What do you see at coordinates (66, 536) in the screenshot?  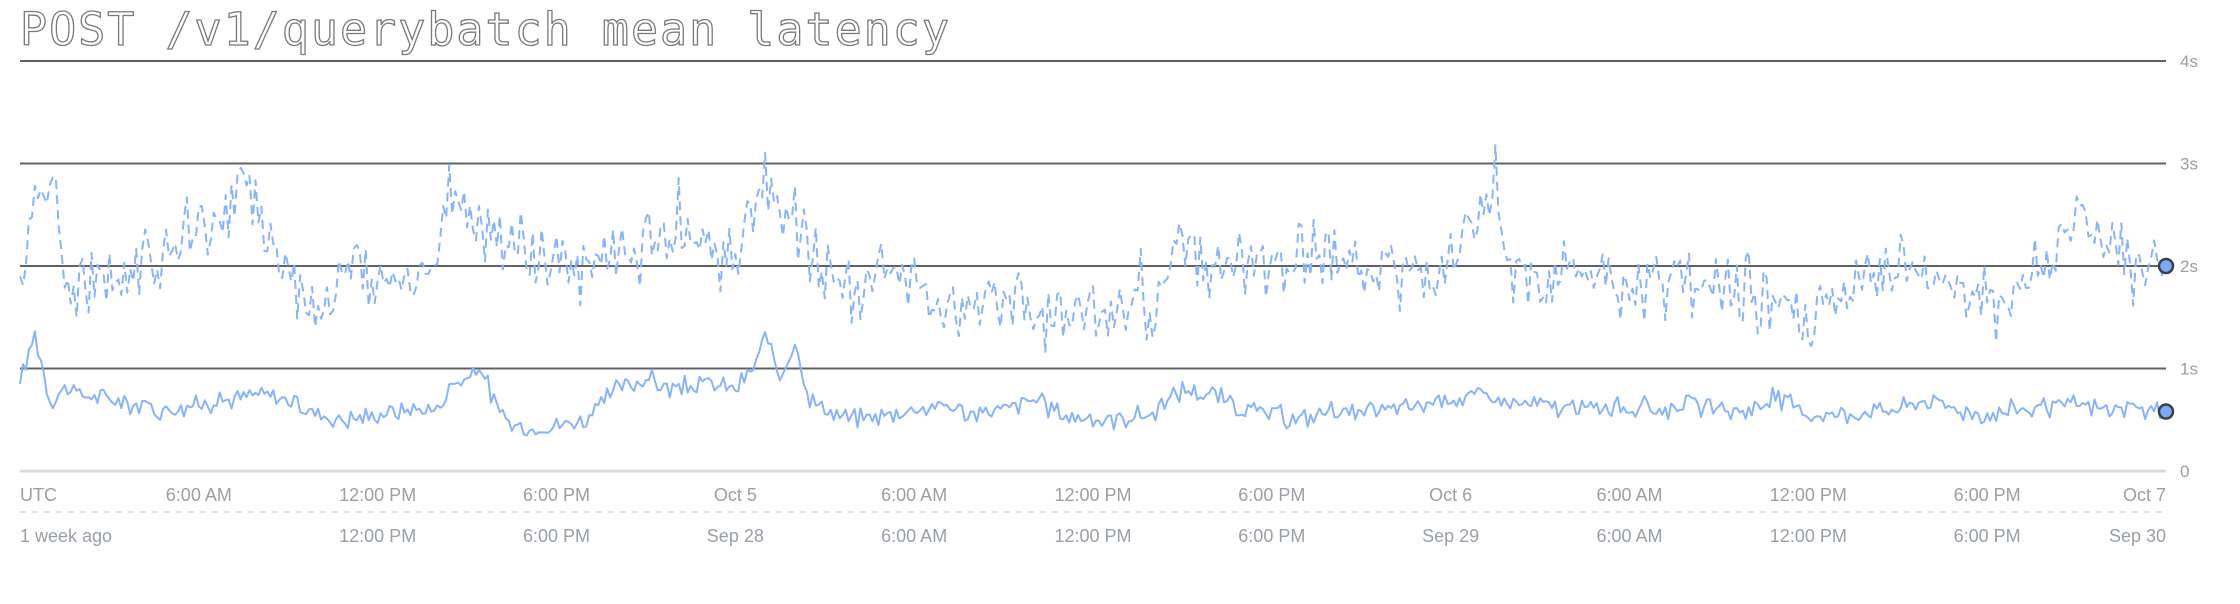 I see `x-tick-label: 1 week ago` at bounding box center [66, 536].